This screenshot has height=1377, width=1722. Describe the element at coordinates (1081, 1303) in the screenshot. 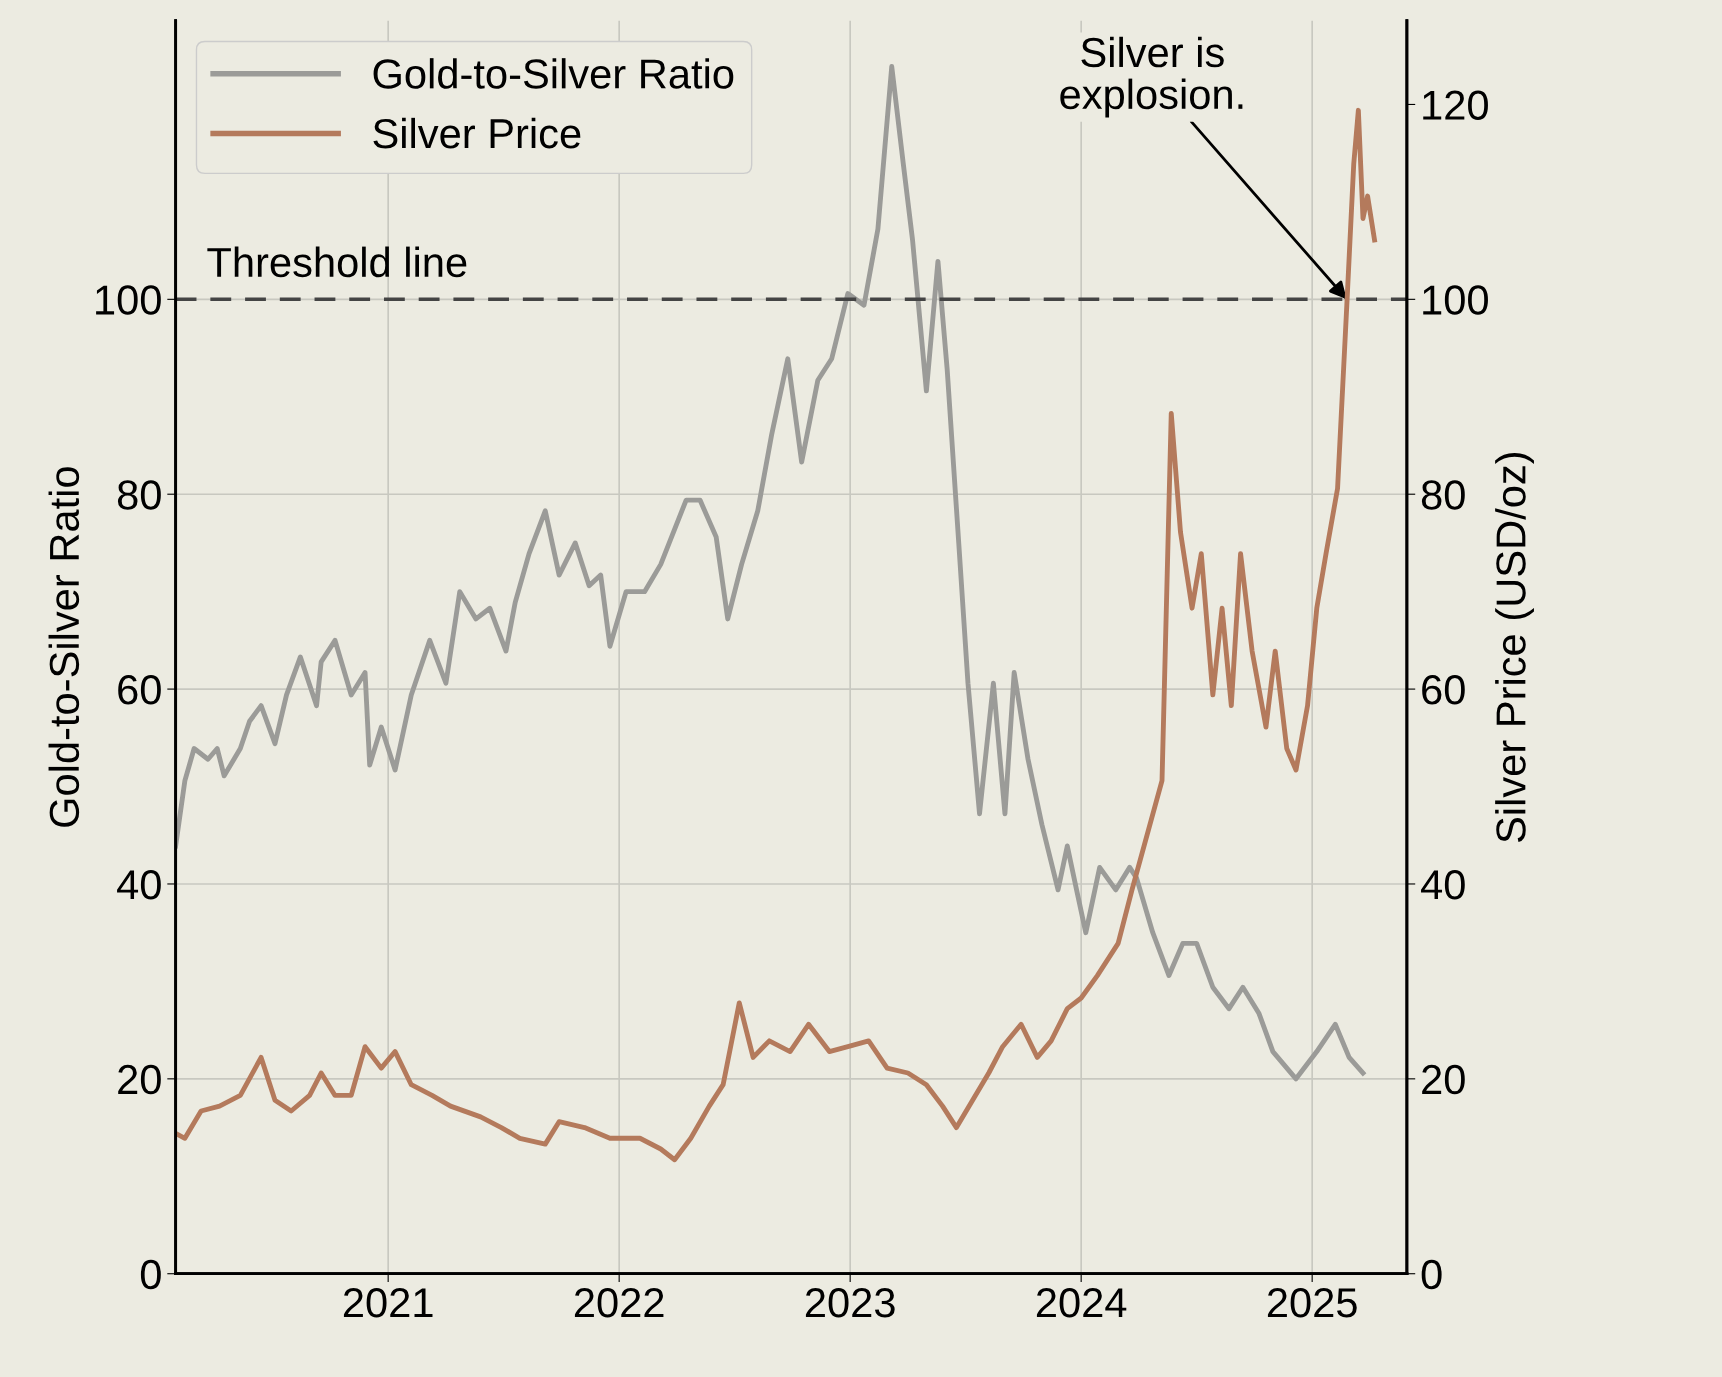

I see `x-tick-label: 2024` at that location.